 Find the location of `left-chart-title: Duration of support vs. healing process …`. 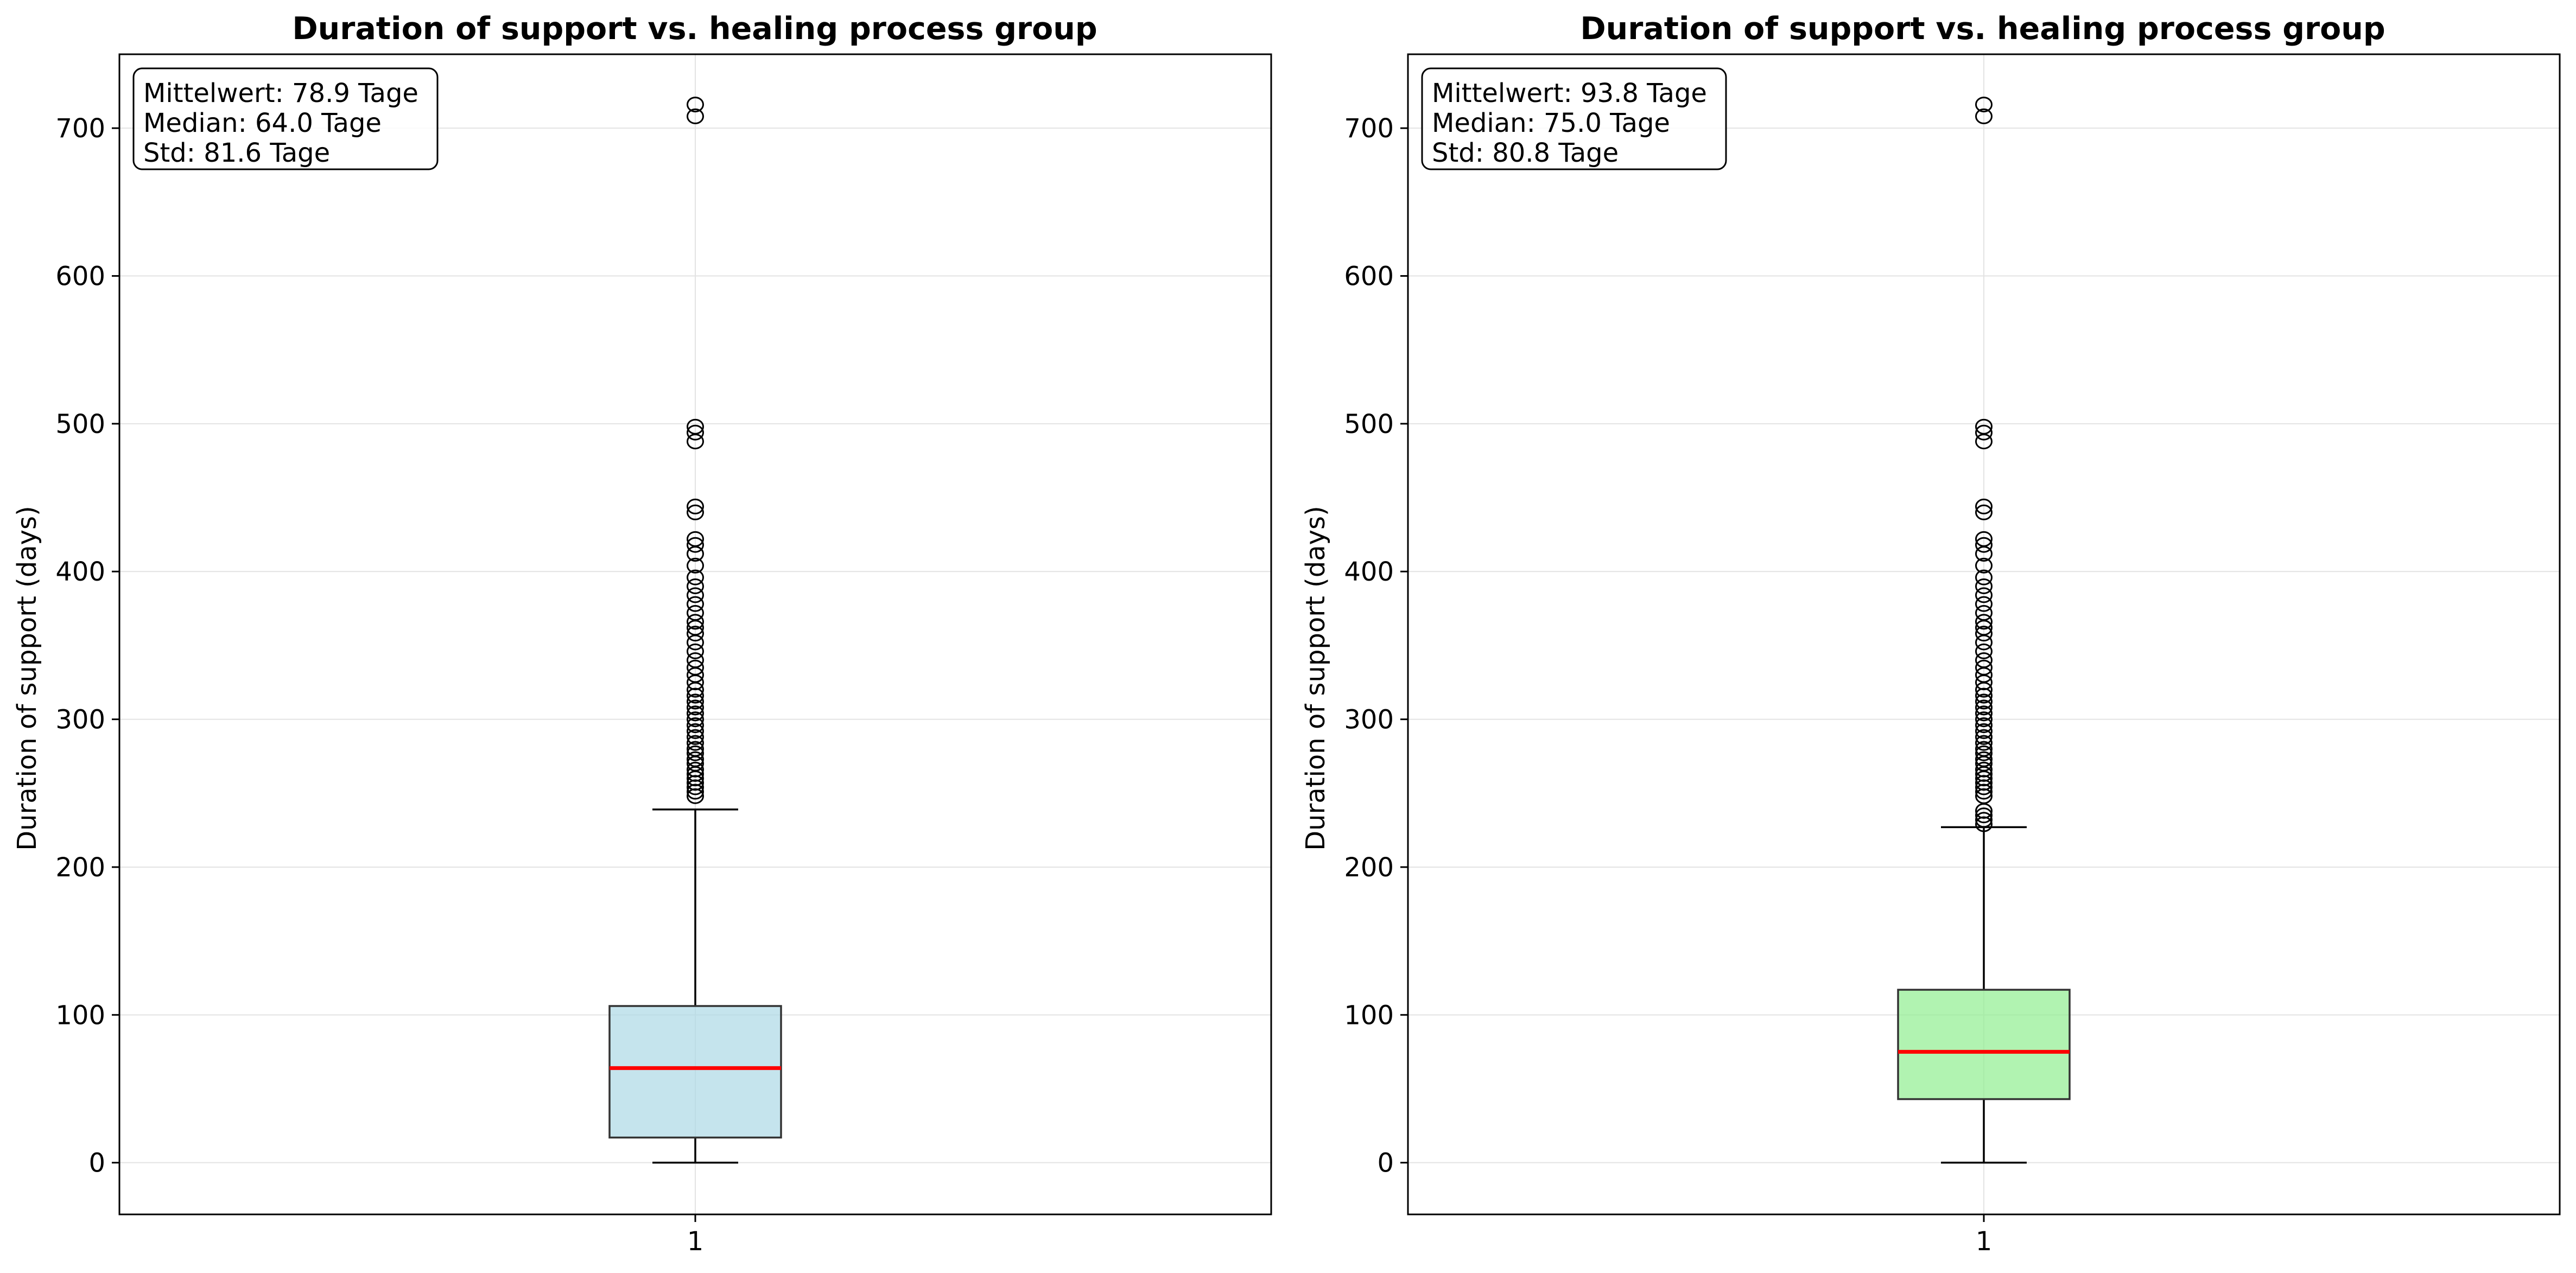

left-chart-title: Duration of support vs. healing process … is located at coordinates (694, 29).